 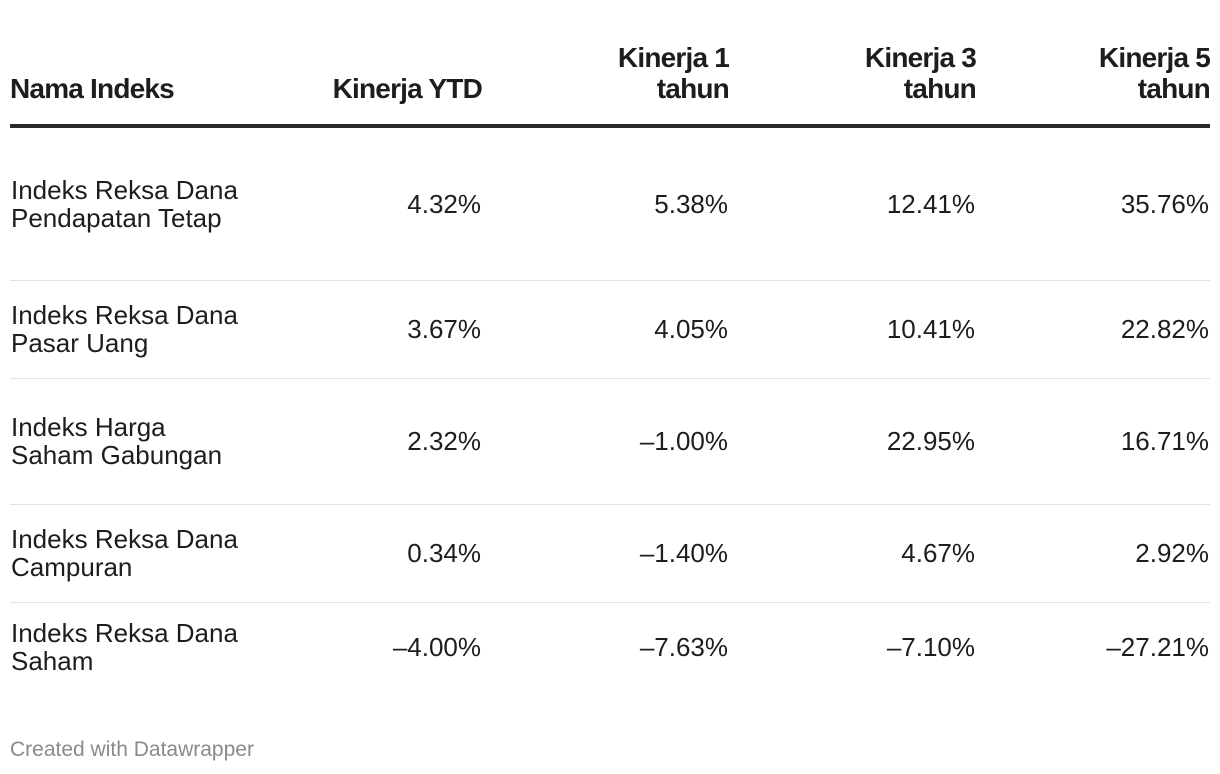 What do you see at coordinates (605, 329) in the screenshot?
I see `cell-kinerja-1-tahun: 4.05%` at bounding box center [605, 329].